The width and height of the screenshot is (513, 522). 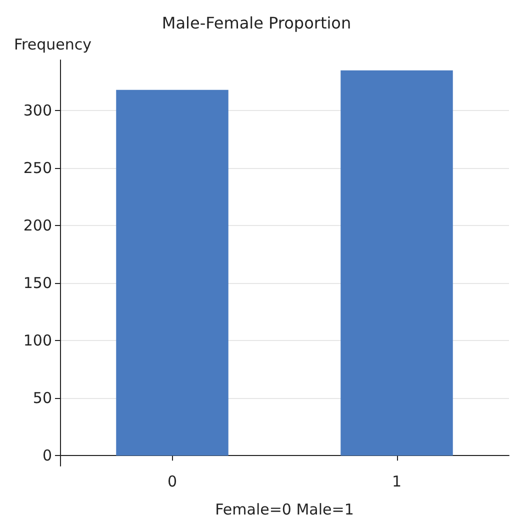 What do you see at coordinates (37, 225) in the screenshot?
I see `y-tick-label: 200` at bounding box center [37, 225].